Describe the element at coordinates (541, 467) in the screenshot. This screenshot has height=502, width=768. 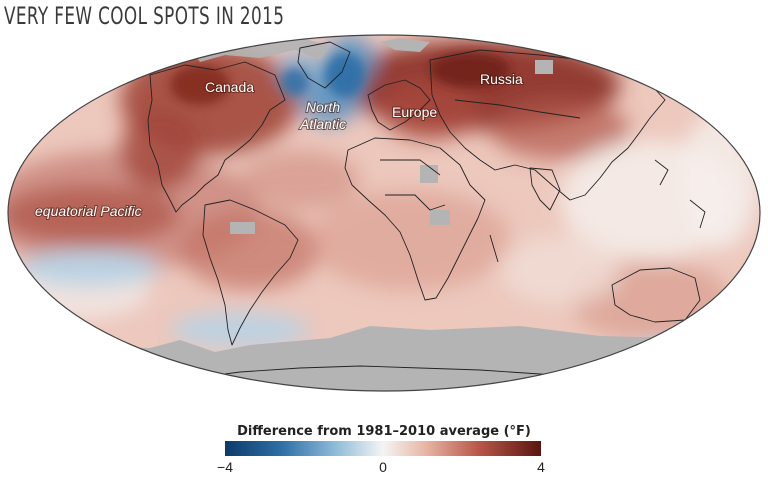
I see `legend-max-label: 4` at that location.